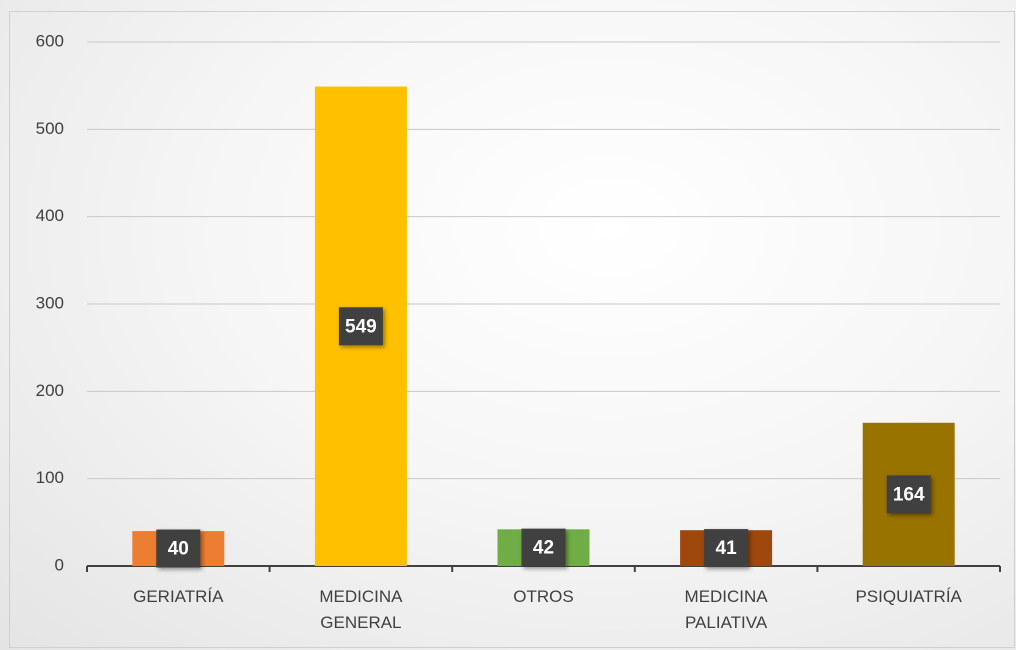  I want to click on x-tick-label: MEDICINA GENERAL, so click(361, 609).